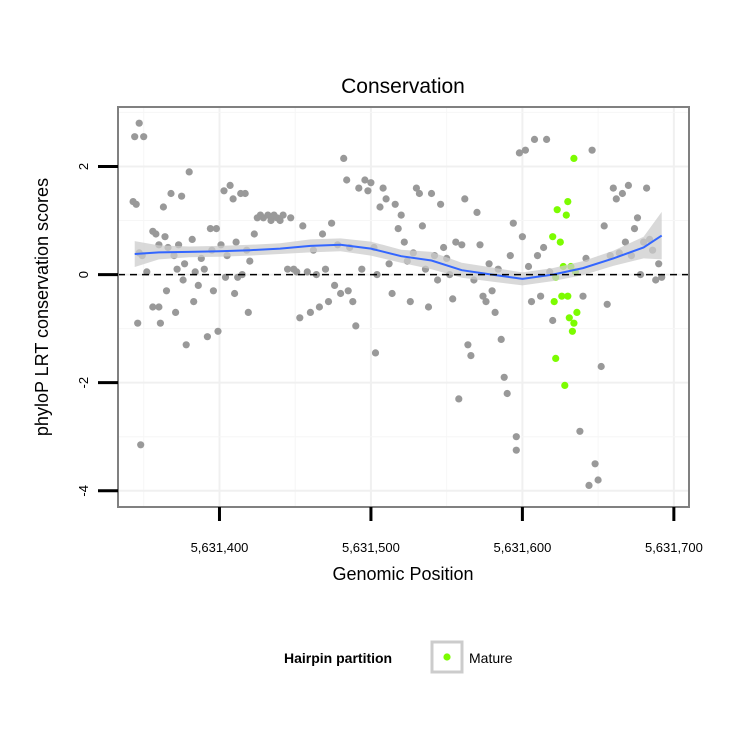 The height and width of the screenshot is (750, 750). Describe the element at coordinates (83, 166) in the screenshot. I see `y-tick-label: 2` at that location.